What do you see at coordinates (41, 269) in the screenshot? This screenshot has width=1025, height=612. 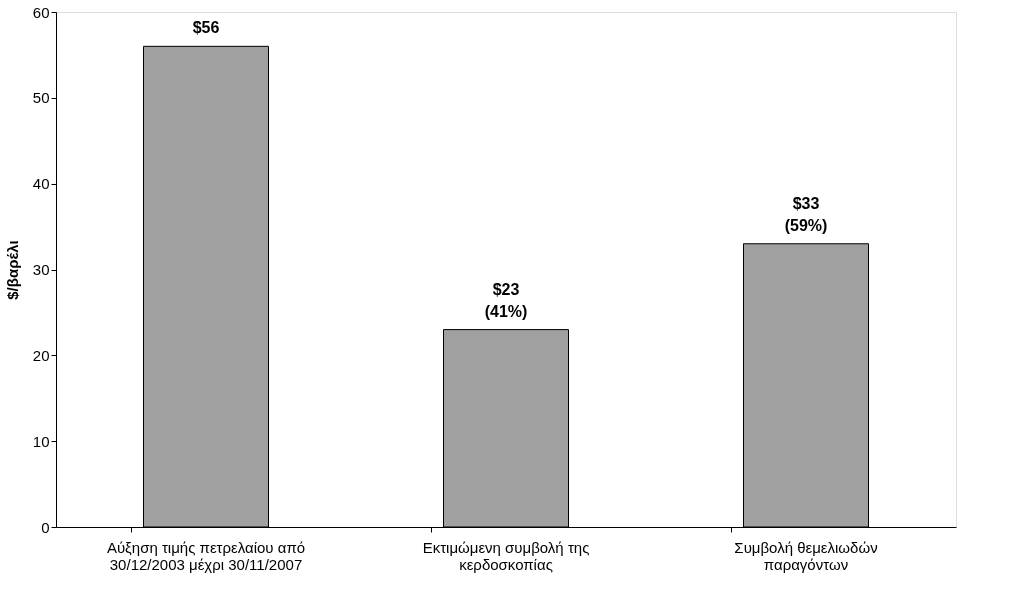 I see `y-tick-label: 30` at bounding box center [41, 269].